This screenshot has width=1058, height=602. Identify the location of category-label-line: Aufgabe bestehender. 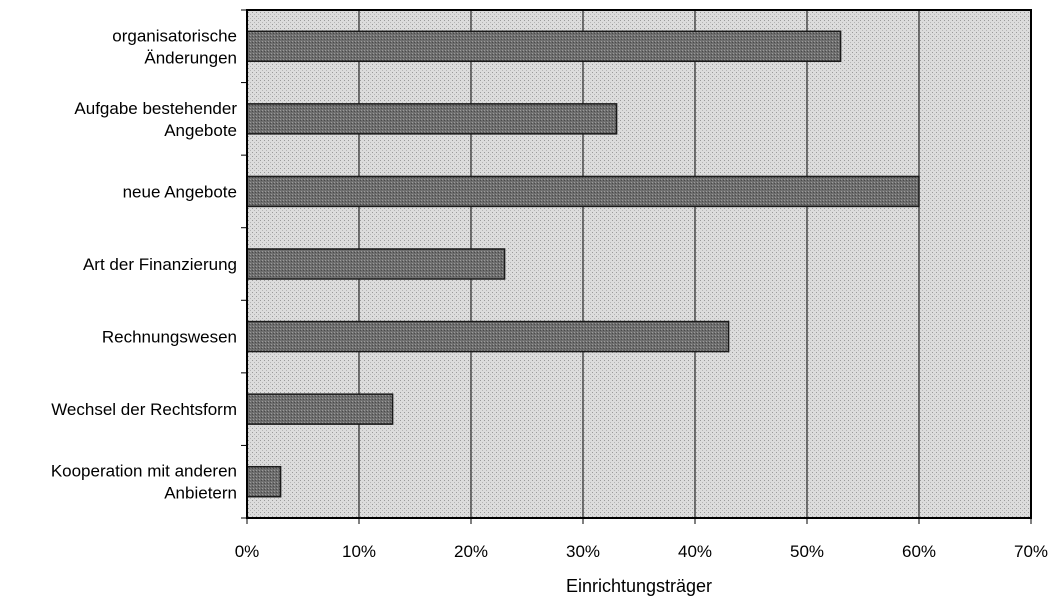
(155, 108).